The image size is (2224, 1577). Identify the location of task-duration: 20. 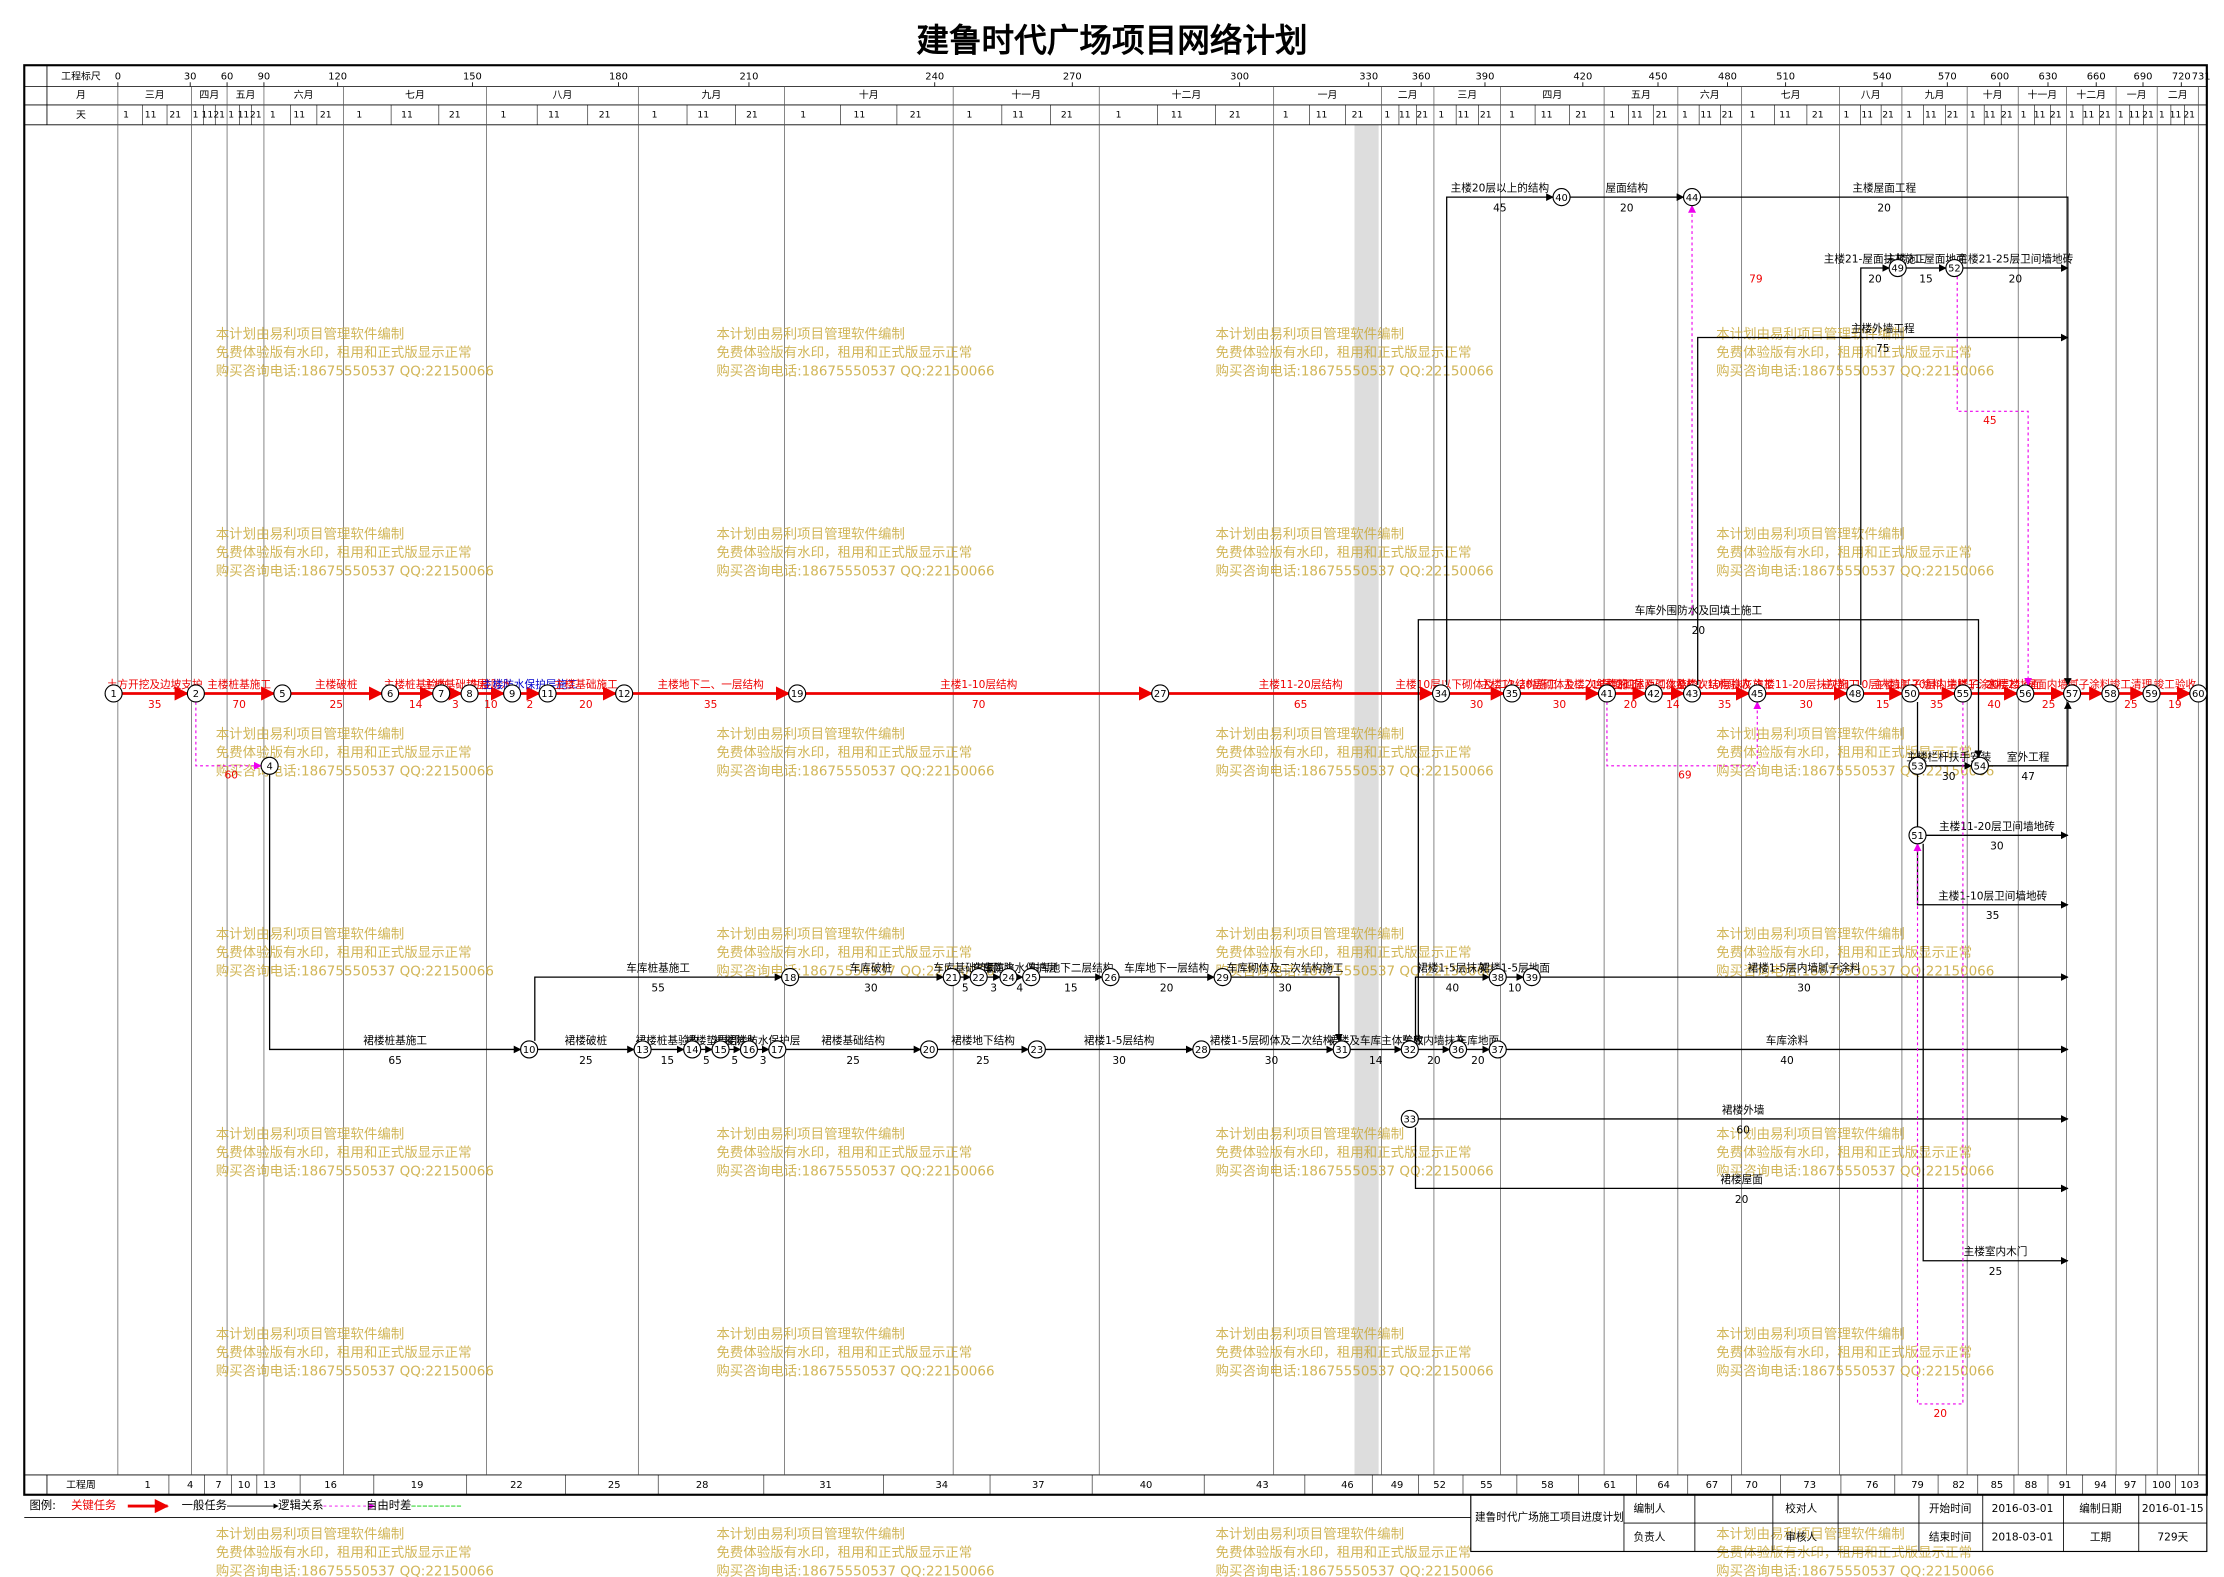
(2016, 278).